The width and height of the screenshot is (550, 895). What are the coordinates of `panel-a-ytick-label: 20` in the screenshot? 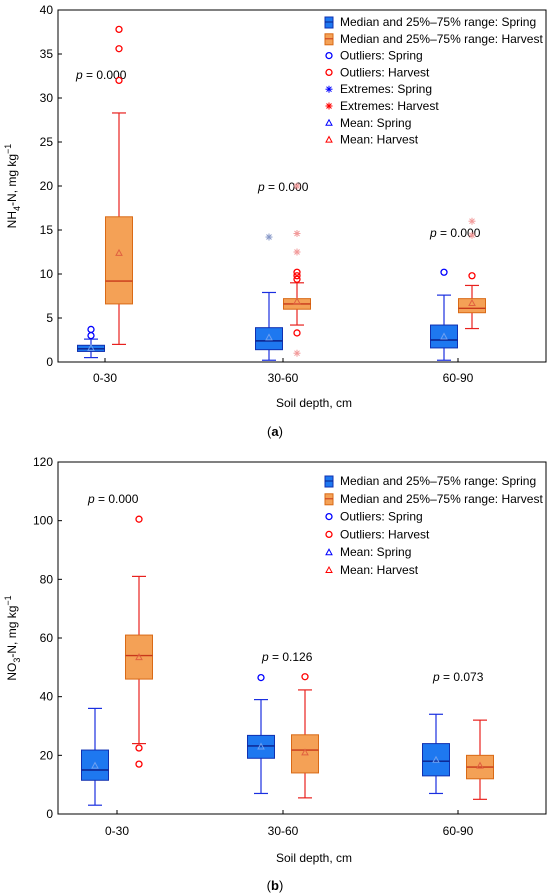 It's located at (47, 186).